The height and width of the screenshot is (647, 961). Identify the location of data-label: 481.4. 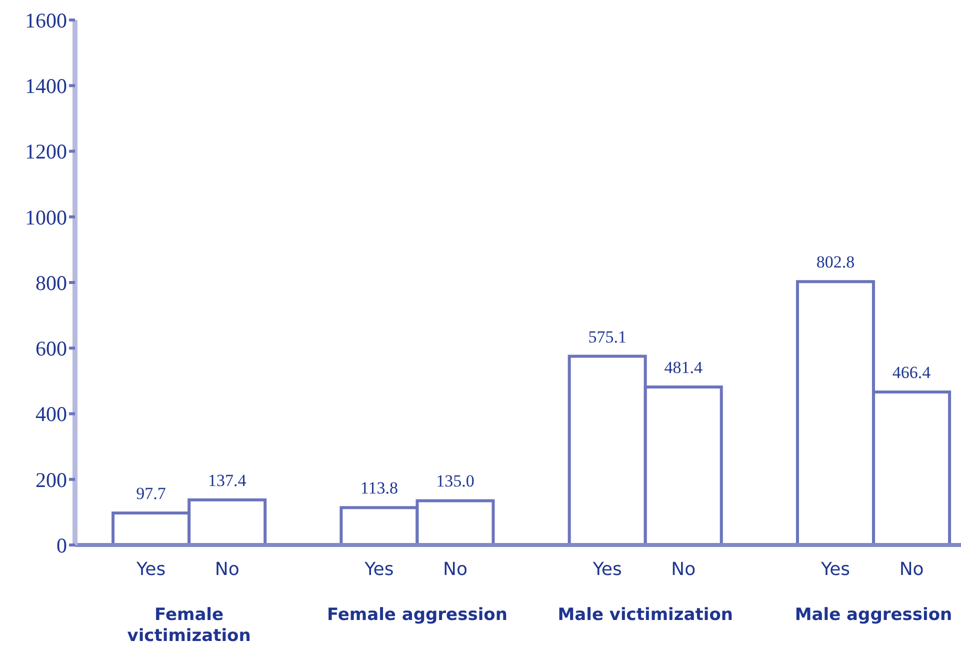
(684, 368).